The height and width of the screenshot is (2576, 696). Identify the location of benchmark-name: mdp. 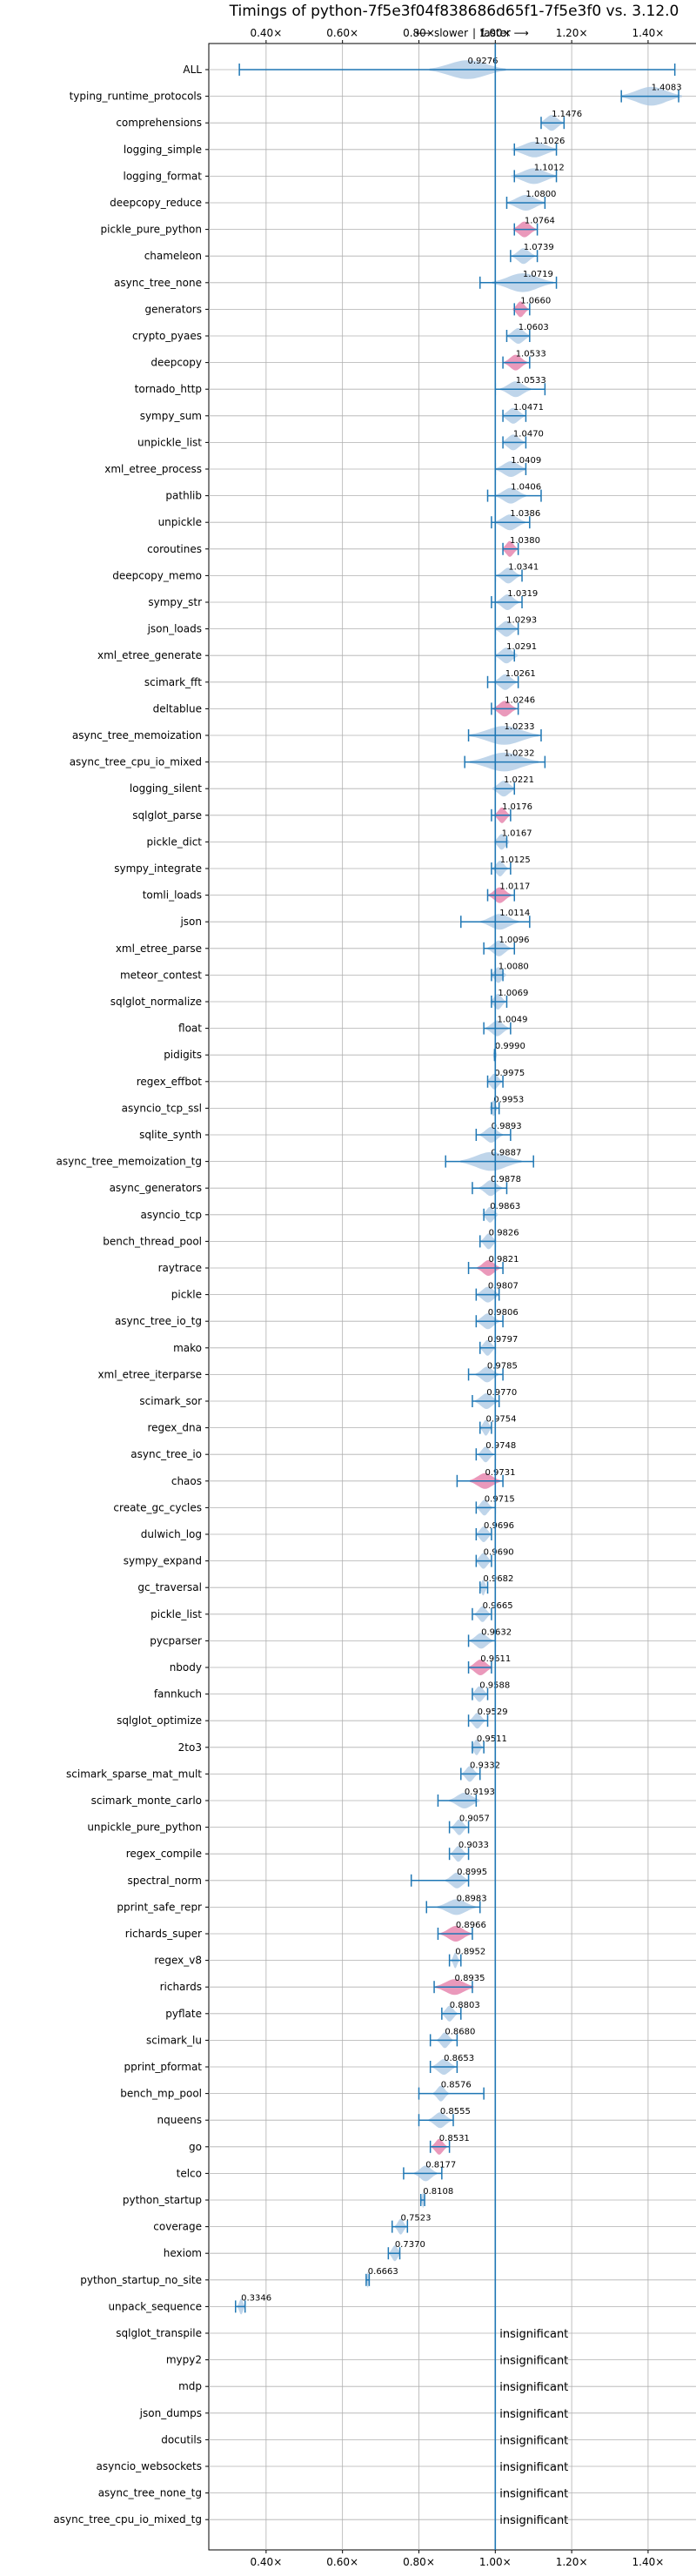
(190, 2386).